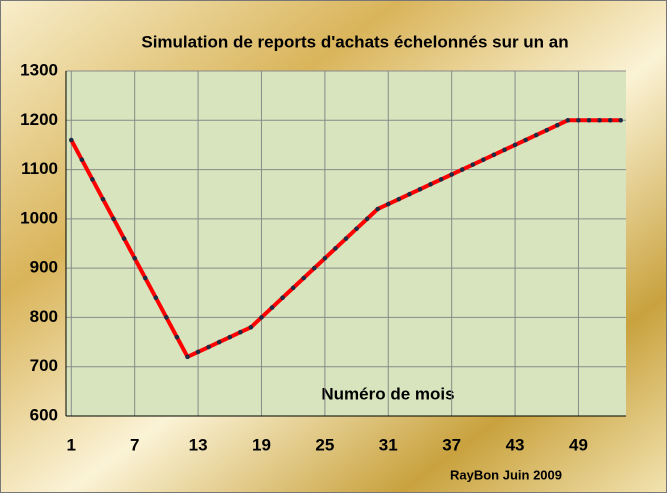 The height and width of the screenshot is (493, 667). What do you see at coordinates (44, 316) in the screenshot?
I see `y-tick-label: 800` at bounding box center [44, 316].